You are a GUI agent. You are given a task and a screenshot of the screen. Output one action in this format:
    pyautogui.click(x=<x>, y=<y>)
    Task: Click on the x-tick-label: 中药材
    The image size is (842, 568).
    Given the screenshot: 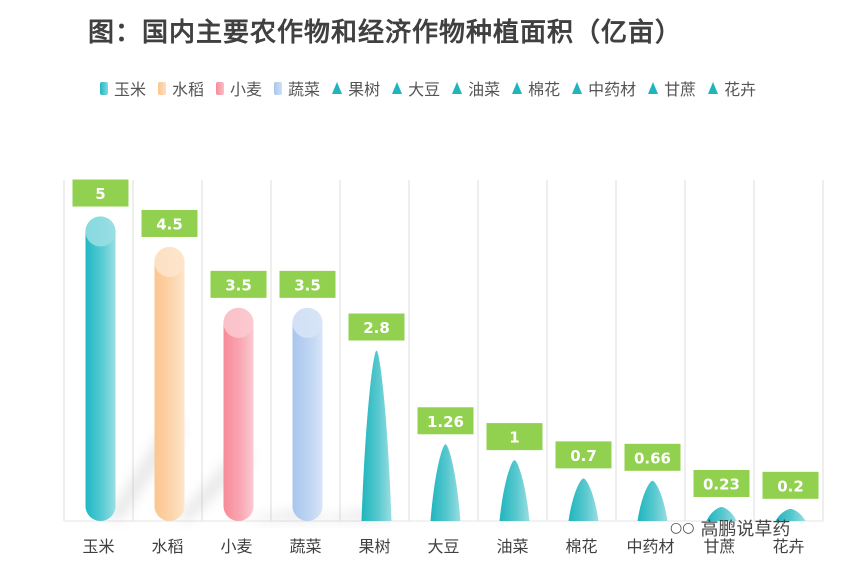 What is the action you would take?
    pyautogui.click(x=650, y=546)
    